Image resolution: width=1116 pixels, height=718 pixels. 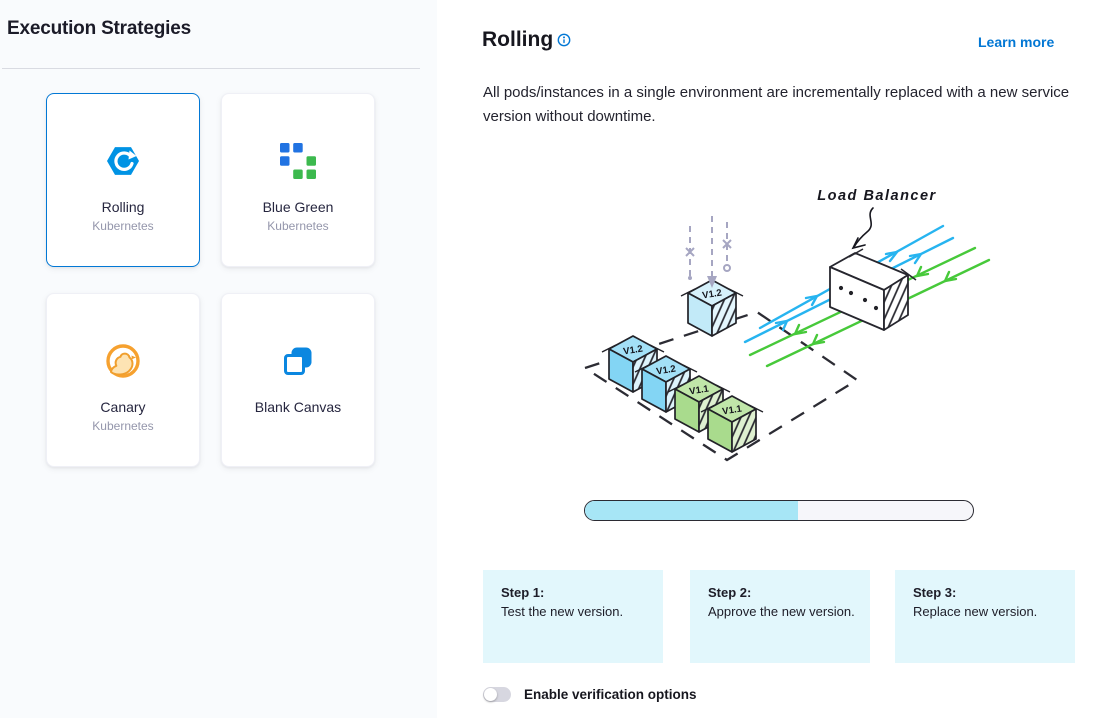 I want to click on step-card-2: Step 2: Approve the new version., so click(x=780, y=616).